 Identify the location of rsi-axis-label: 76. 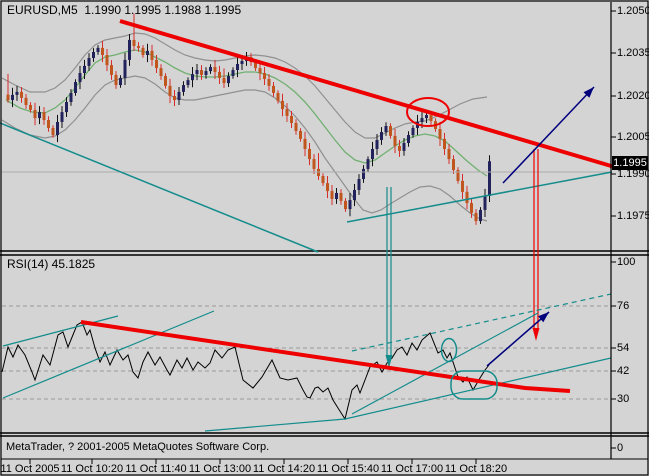
(623, 306).